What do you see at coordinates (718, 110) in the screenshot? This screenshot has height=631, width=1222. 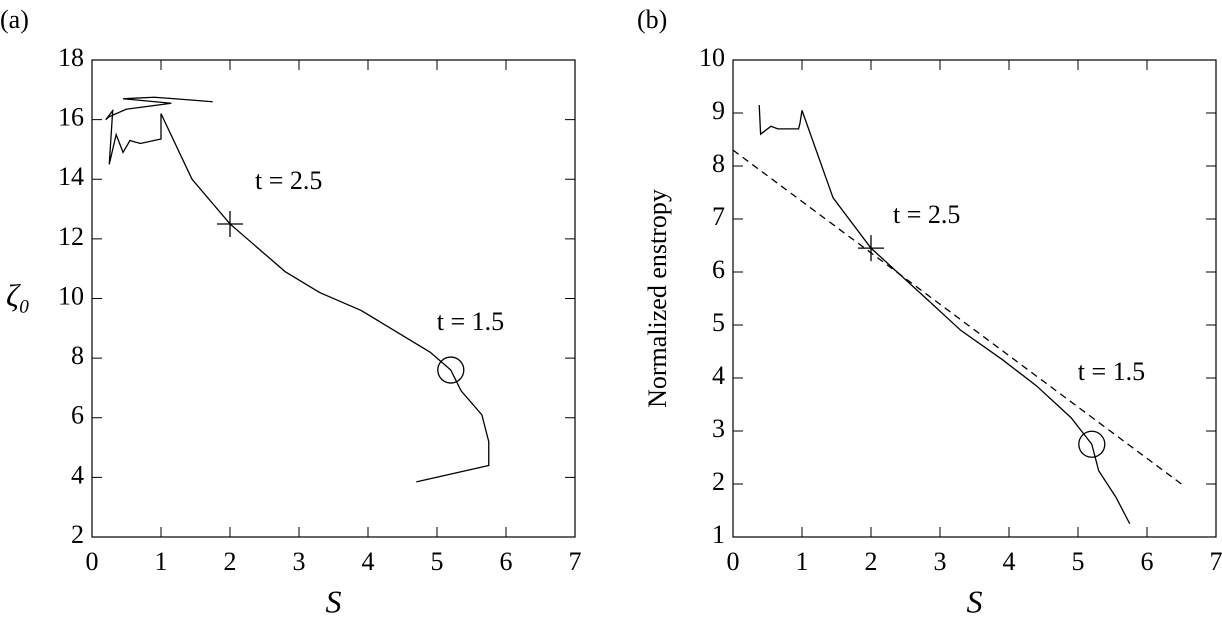 I see `y-tick-label: 9` at bounding box center [718, 110].